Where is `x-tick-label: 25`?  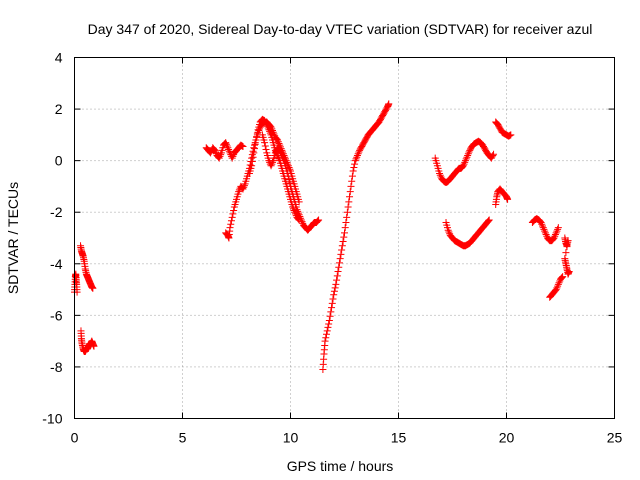
x-tick-label: 25 is located at coordinates (615, 438).